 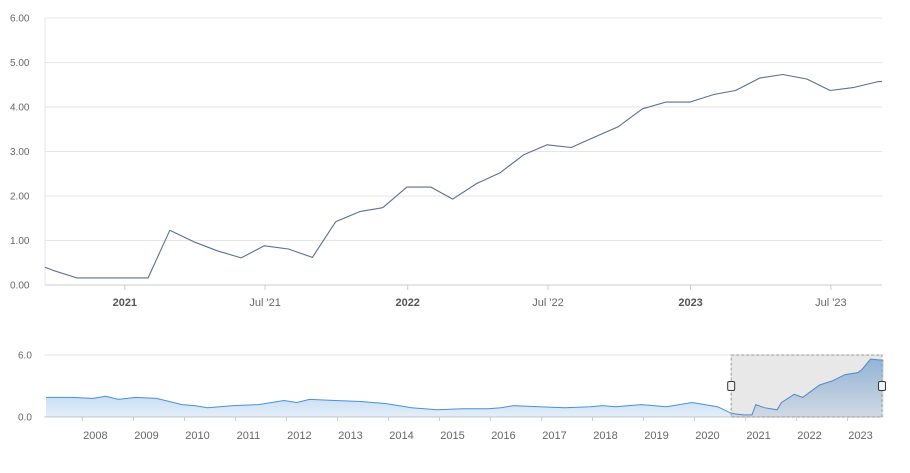 What do you see at coordinates (350, 436) in the screenshot?
I see `nav-x-tick-label: 2013` at bounding box center [350, 436].